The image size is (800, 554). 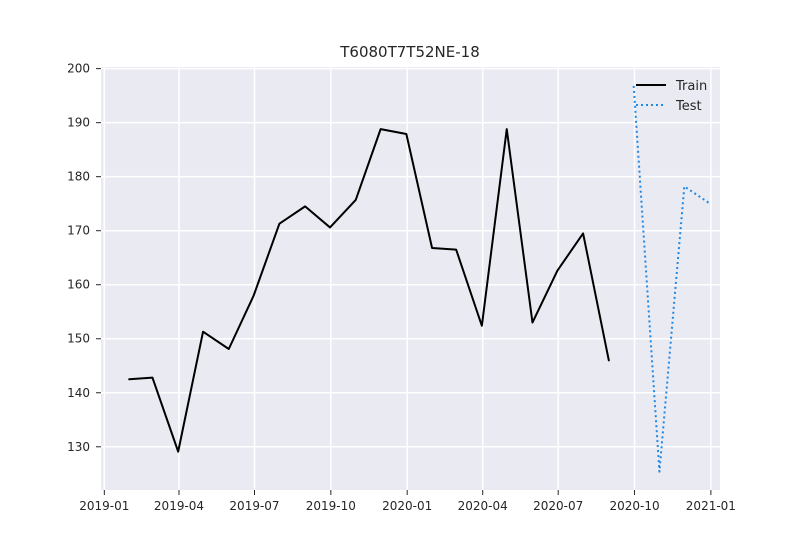 What do you see at coordinates (78, 285) in the screenshot?
I see `y-tick-label: 160` at bounding box center [78, 285].